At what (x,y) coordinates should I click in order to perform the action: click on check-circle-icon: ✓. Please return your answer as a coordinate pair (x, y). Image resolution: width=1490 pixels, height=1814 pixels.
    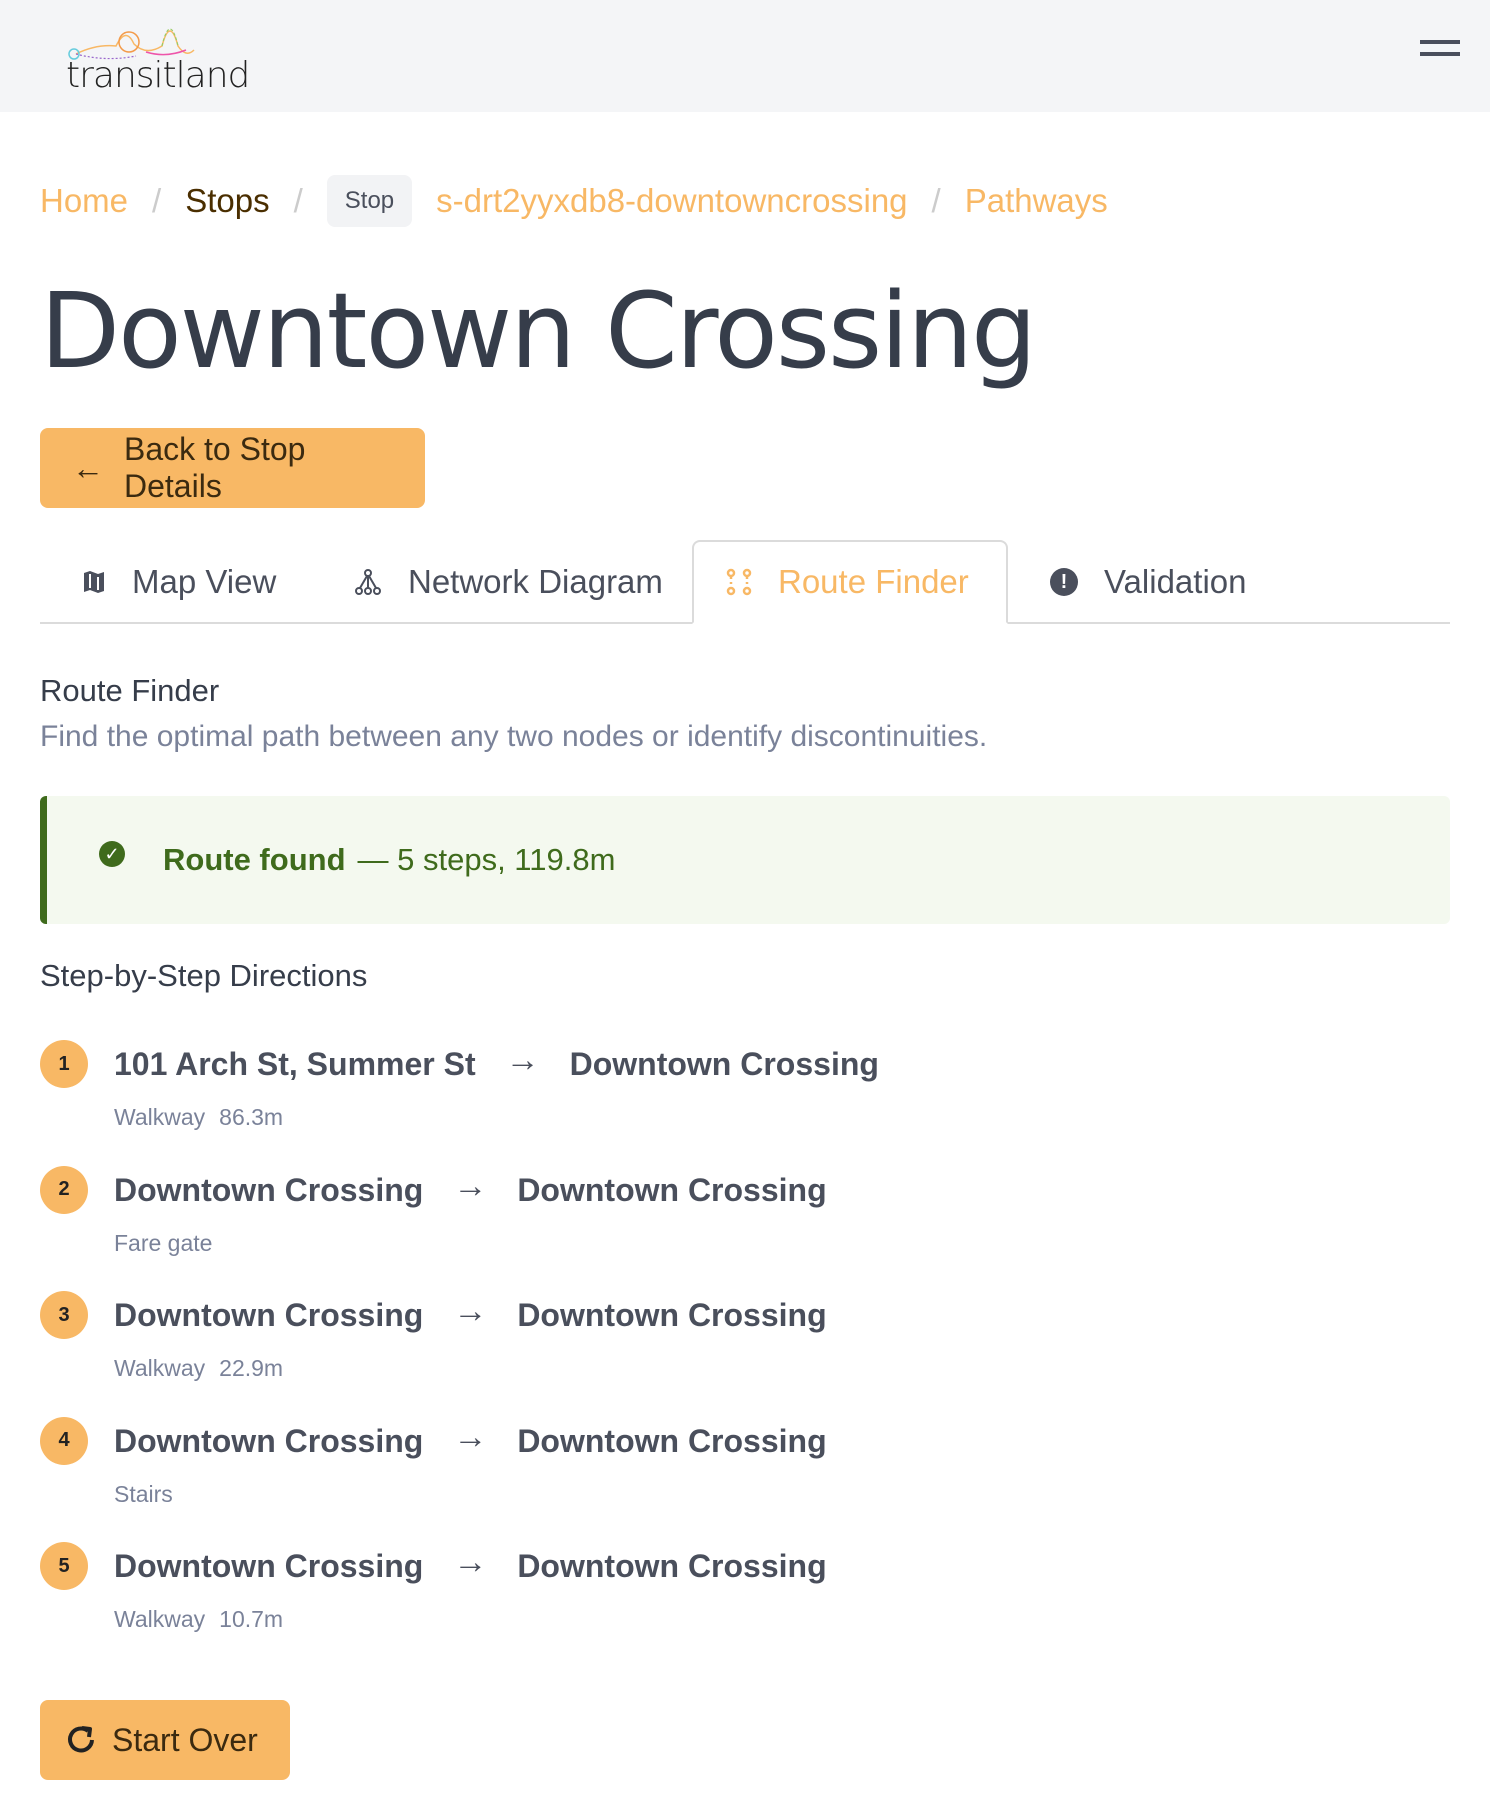
    Looking at the image, I should click on (112, 854).